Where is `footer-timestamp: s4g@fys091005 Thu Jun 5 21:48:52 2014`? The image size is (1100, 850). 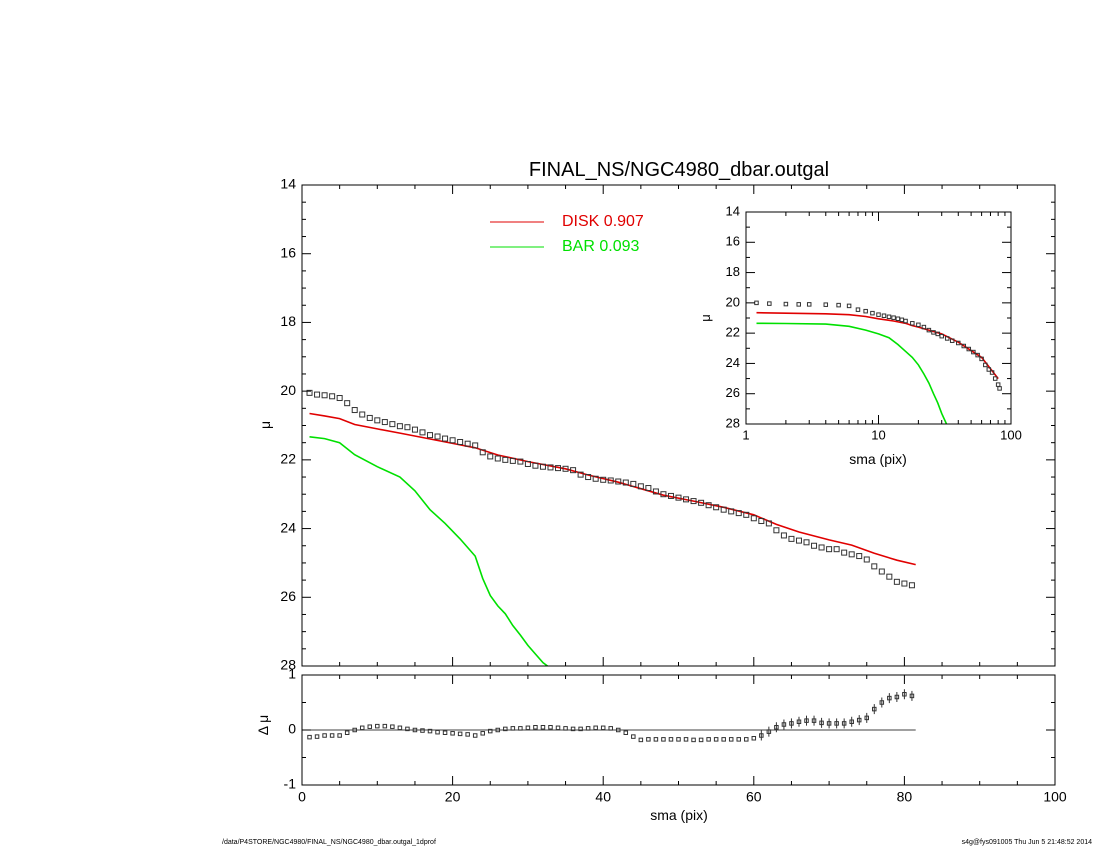 footer-timestamp: s4g@fys091005 Thu Jun 5 21:48:52 2014 is located at coordinates (1026, 842).